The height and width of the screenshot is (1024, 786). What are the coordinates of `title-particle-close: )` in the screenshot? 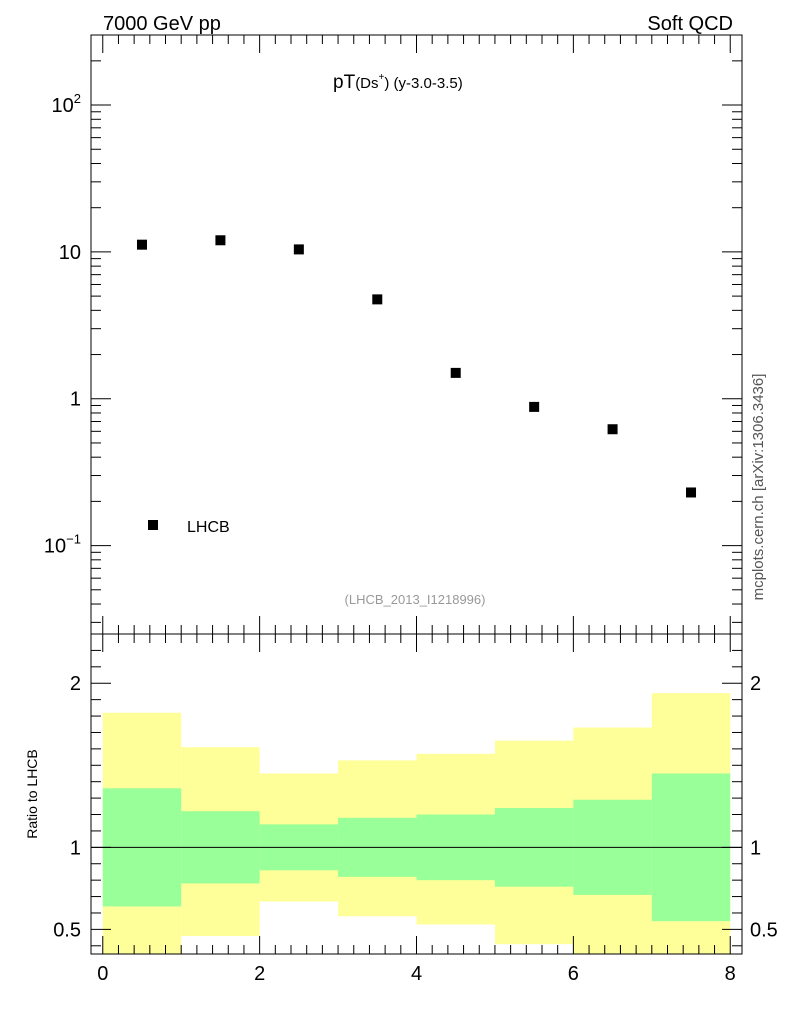 It's located at (386, 83).